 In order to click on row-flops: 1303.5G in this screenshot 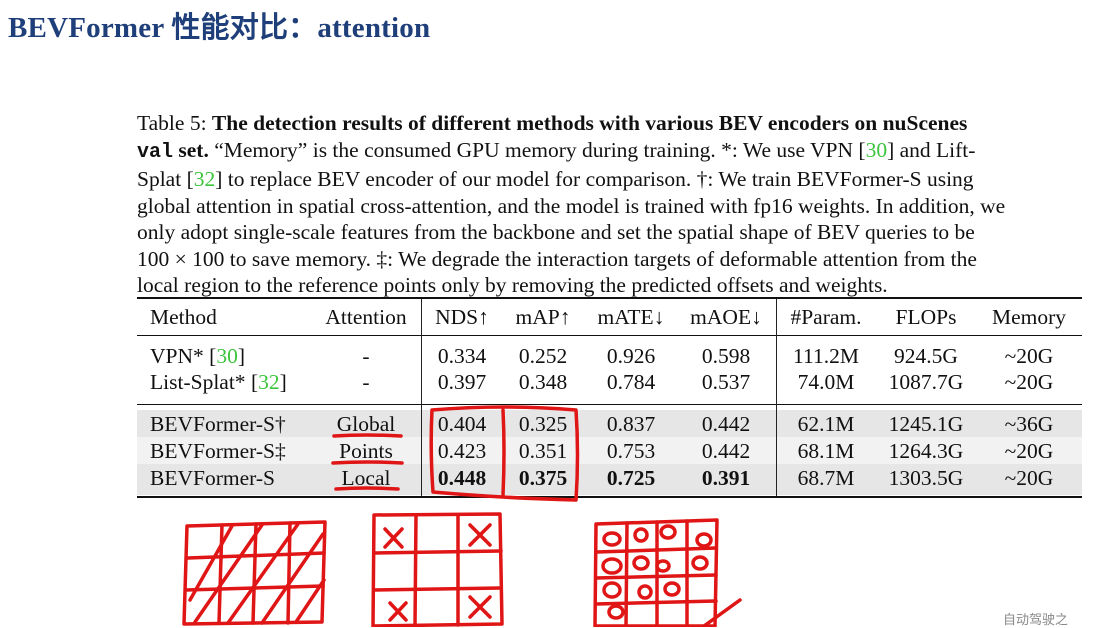, I will do `click(926, 478)`.